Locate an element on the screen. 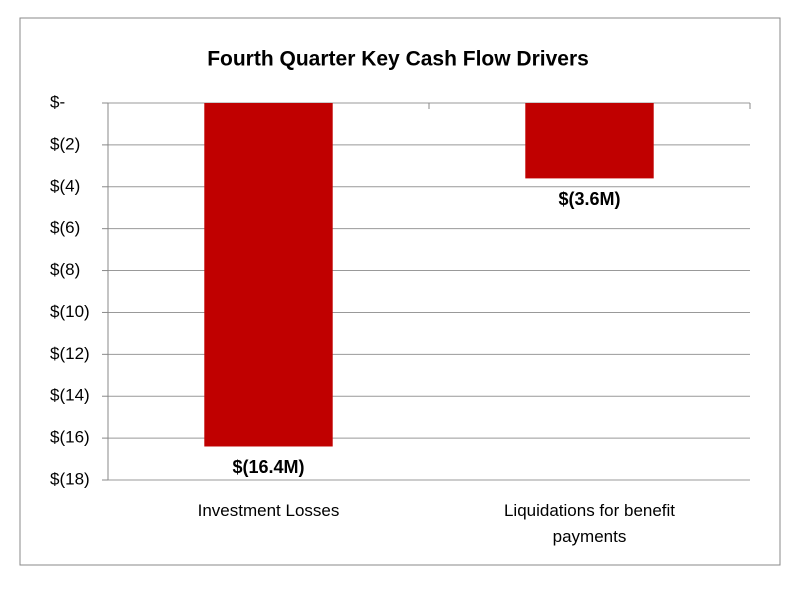 The image size is (800, 599). y-tick-label: $- is located at coordinates (57, 101).